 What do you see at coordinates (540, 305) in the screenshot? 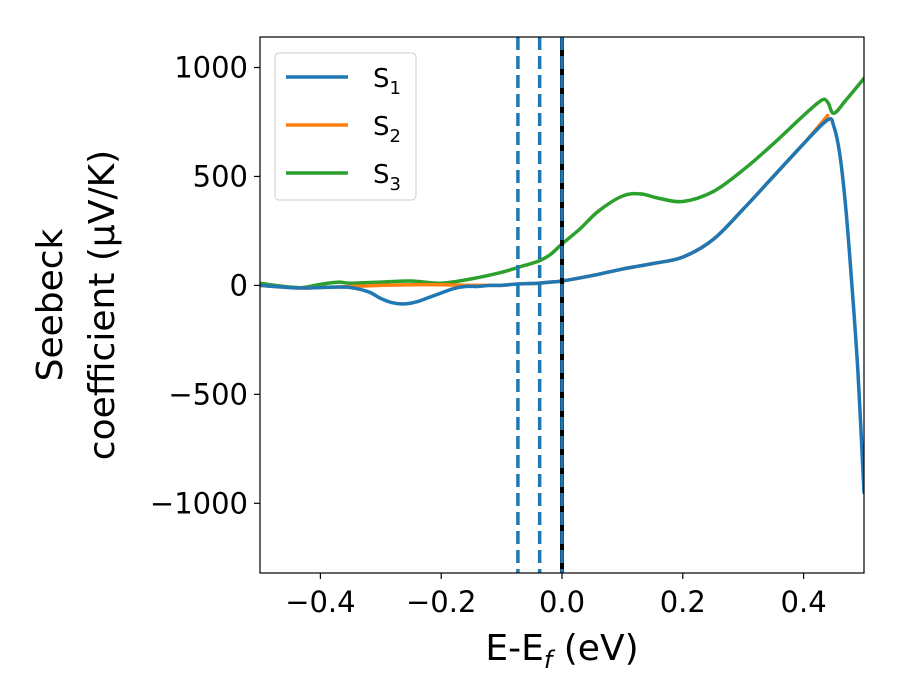
I see `reference-lines` at bounding box center [540, 305].